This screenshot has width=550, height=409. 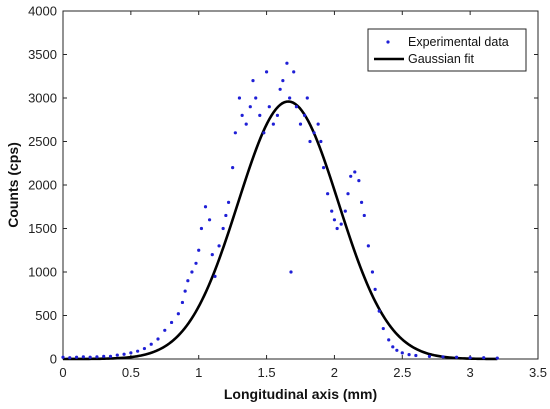 What do you see at coordinates (13, 185) in the screenshot?
I see `y-axis-label: Counts (cps)` at bounding box center [13, 185].